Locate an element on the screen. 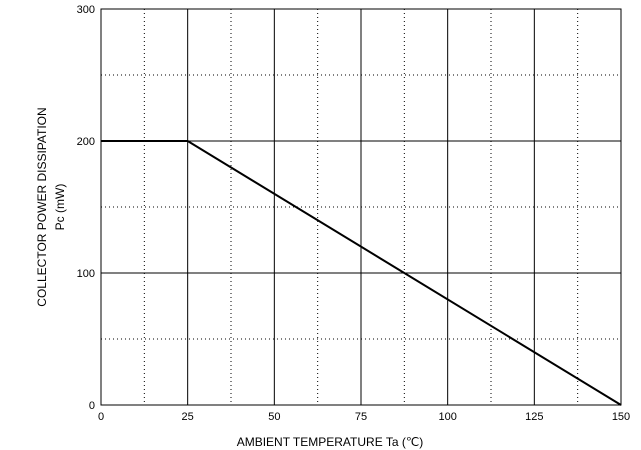 Image resolution: width=641 pixels, height=450 pixels. x-tick-label: 50 is located at coordinates (274, 417).